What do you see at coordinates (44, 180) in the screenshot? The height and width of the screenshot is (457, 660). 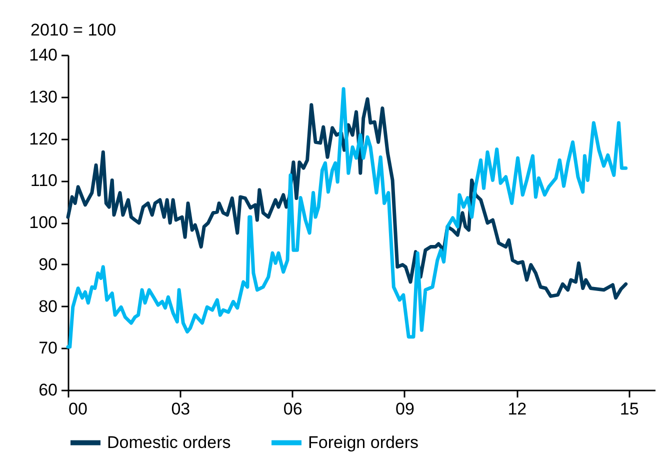 I see `y-tick-label: 110` at bounding box center [44, 180].